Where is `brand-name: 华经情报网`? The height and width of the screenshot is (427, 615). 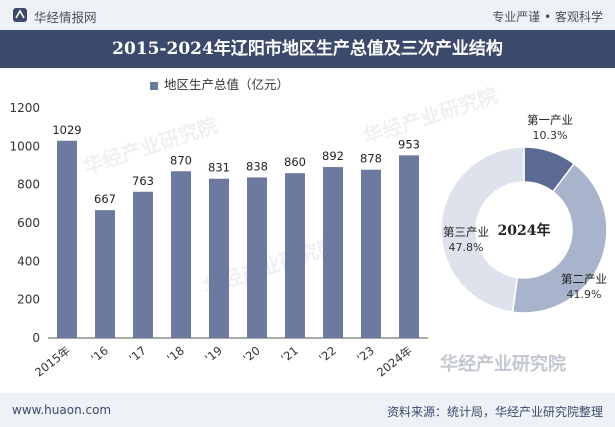
brand-name: 华经情报网 is located at coordinates (65, 17).